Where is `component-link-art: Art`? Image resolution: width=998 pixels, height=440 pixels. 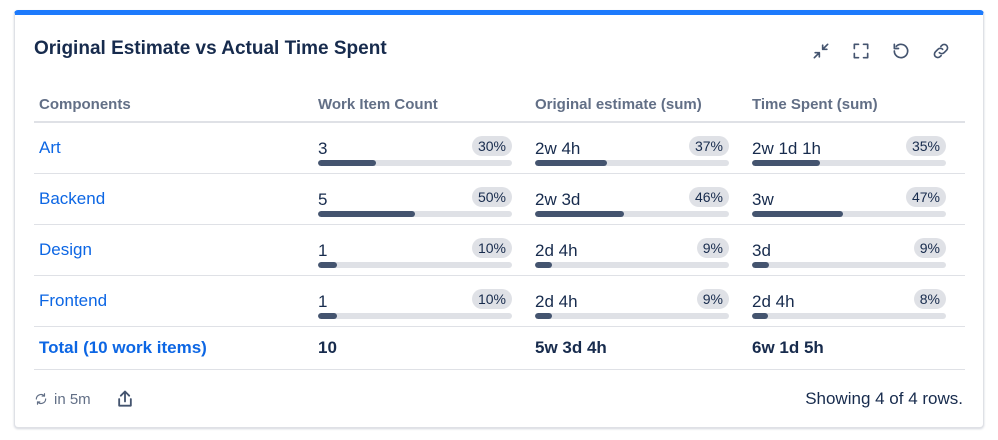
component-link-art: Art is located at coordinates (50, 147).